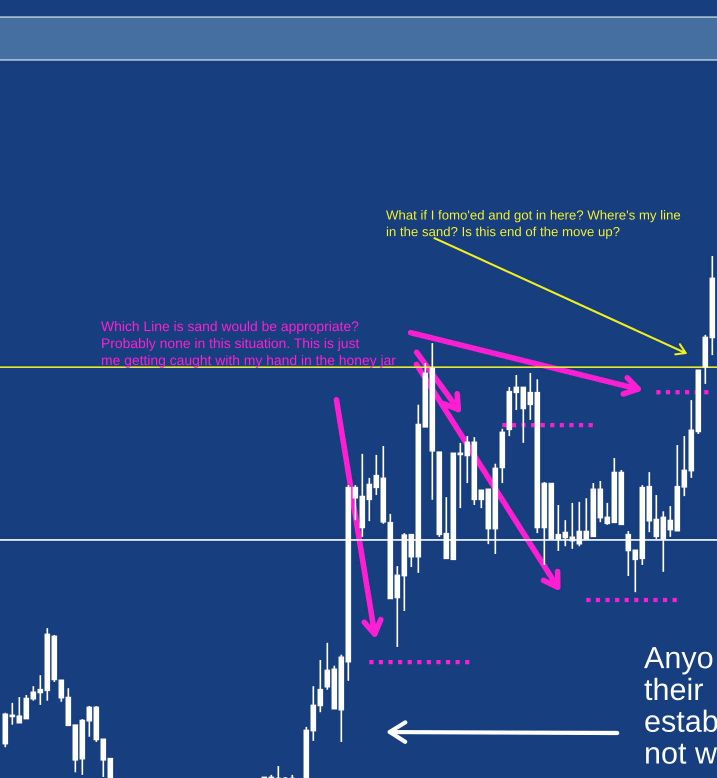  I want to click on annotation: Anyo their estab not w, so click(680, 705).